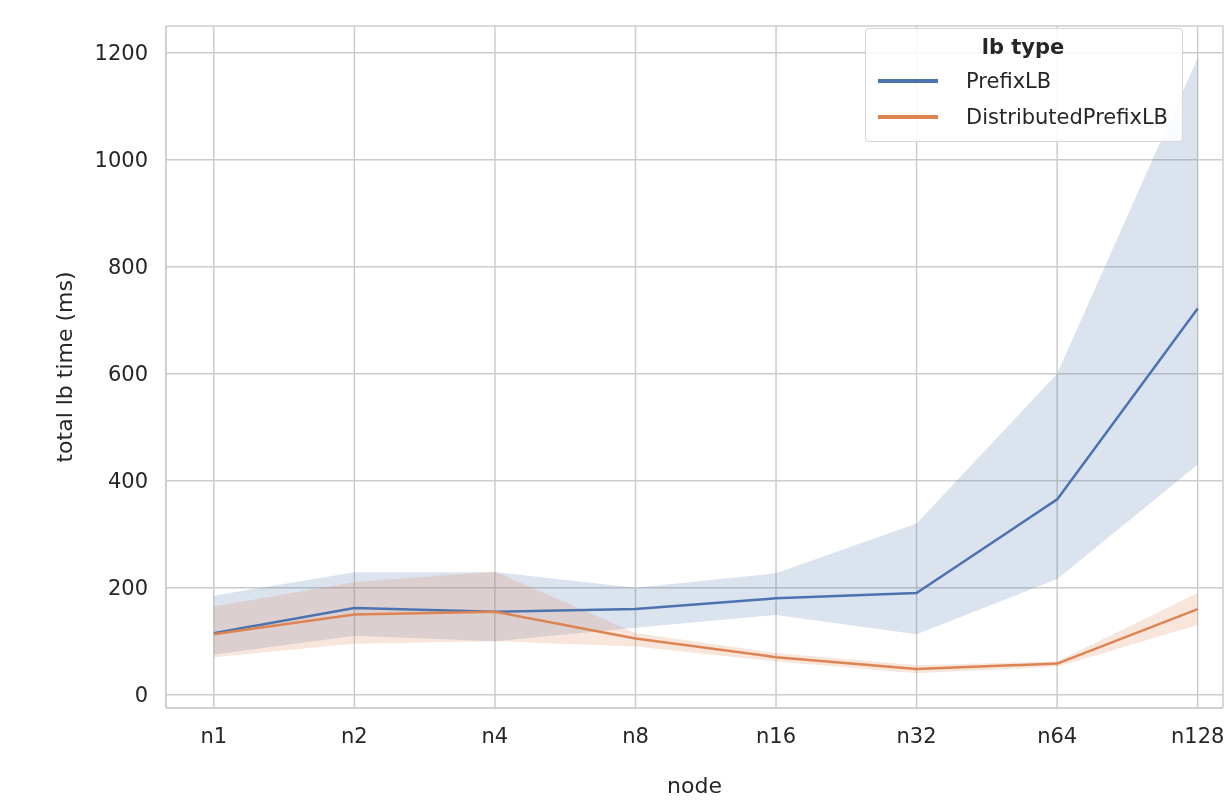 The height and width of the screenshot is (803, 1227). I want to click on y-tick-label: 1200, so click(121, 53).